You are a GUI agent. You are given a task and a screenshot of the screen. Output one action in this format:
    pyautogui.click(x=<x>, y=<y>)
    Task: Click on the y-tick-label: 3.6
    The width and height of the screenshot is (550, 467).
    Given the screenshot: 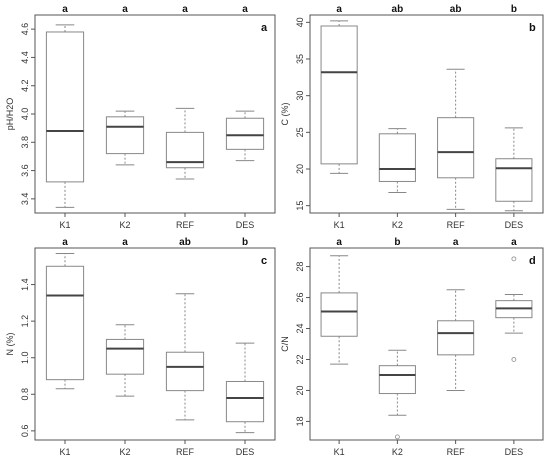 What is the action you would take?
    pyautogui.click(x=25, y=170)
    